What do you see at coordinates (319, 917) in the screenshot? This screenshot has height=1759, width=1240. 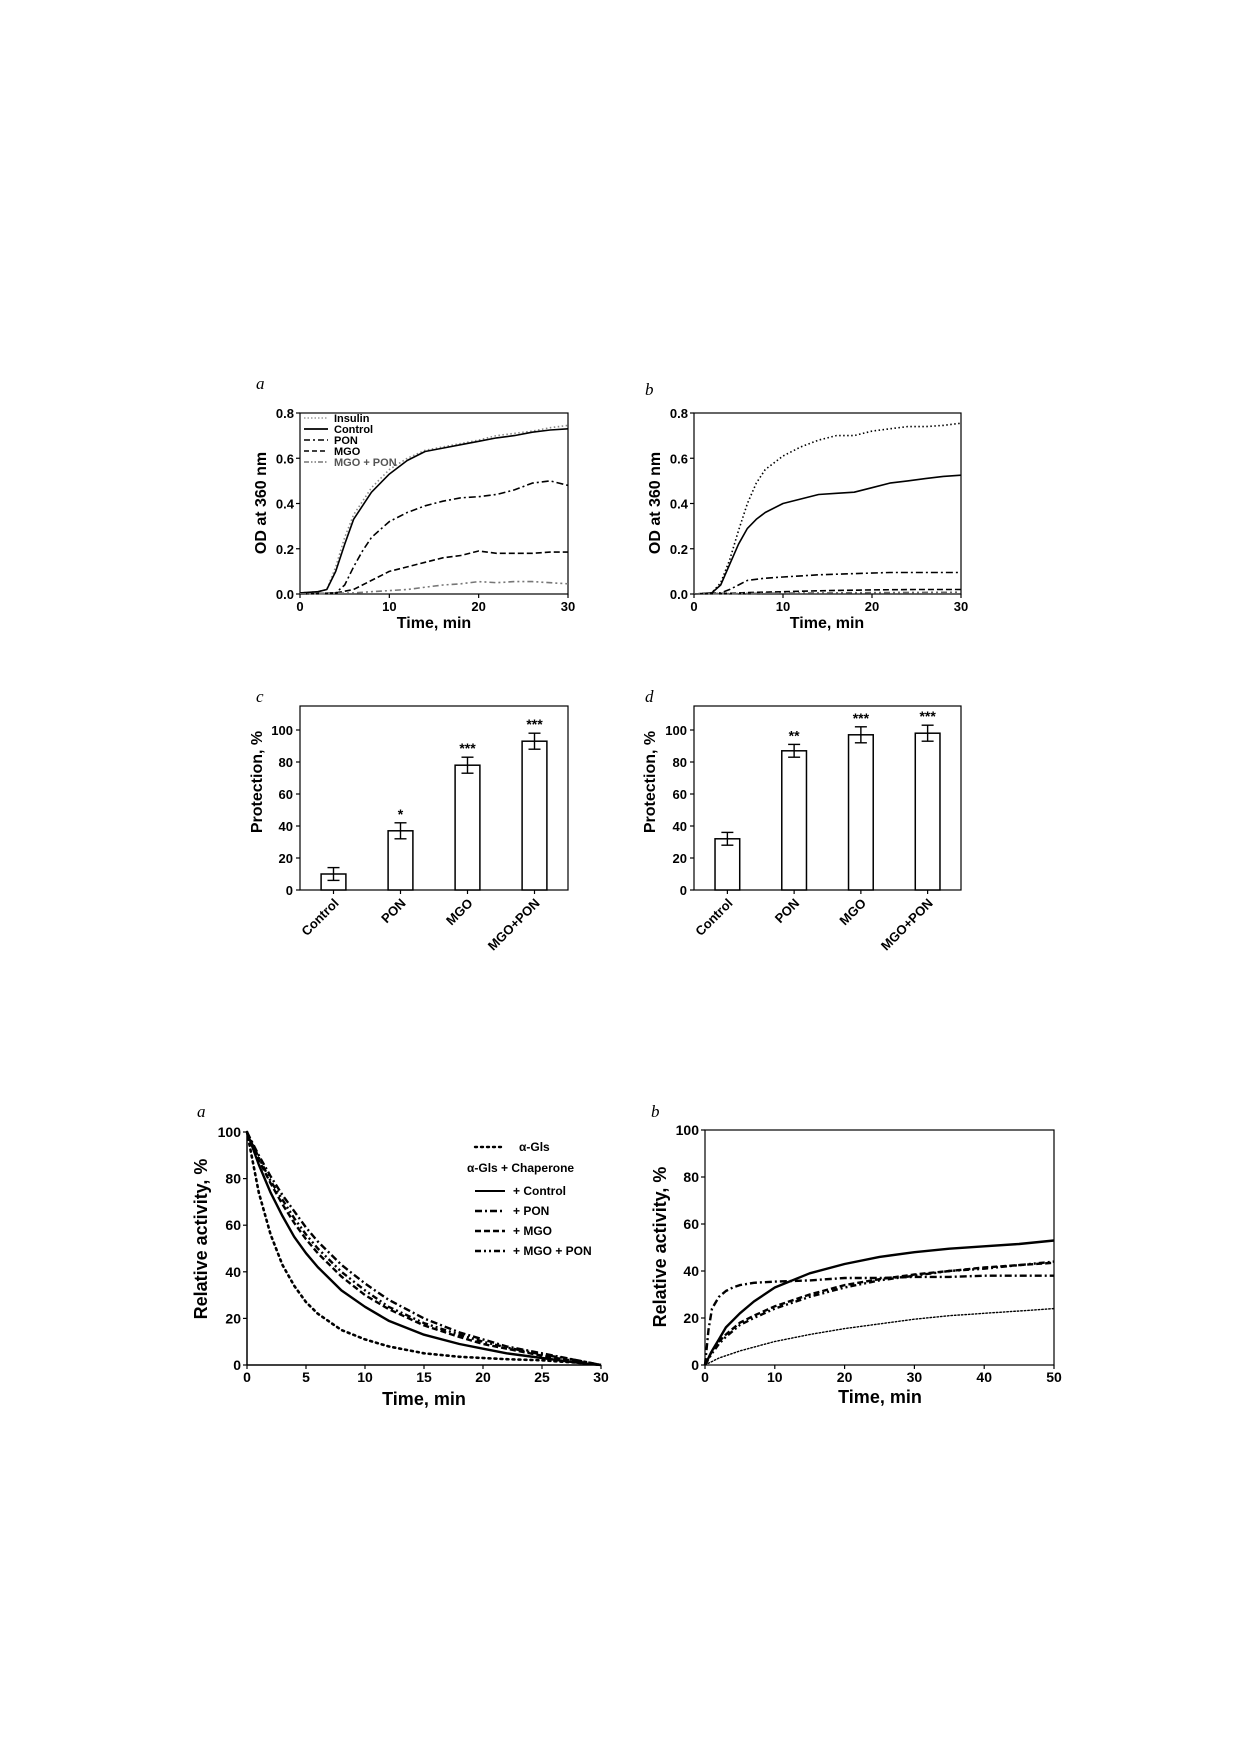 I see `category-label: Control` at bounding box center [319, 917].